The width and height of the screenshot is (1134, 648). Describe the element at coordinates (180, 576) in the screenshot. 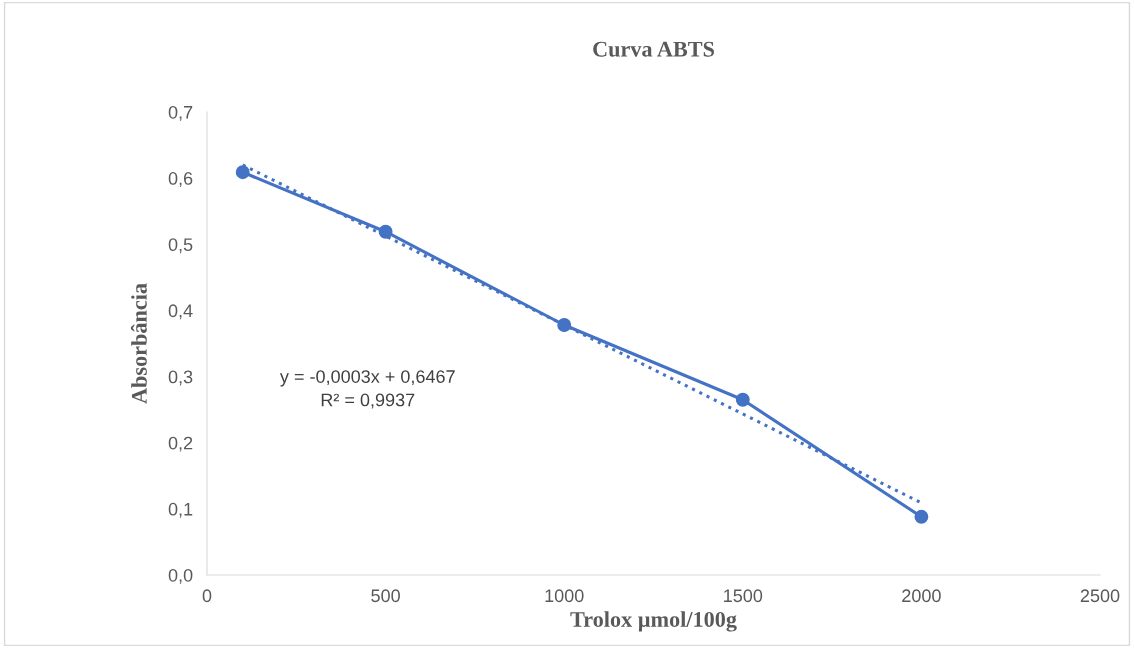

I see `y-tick-label: 0,0` at that location.